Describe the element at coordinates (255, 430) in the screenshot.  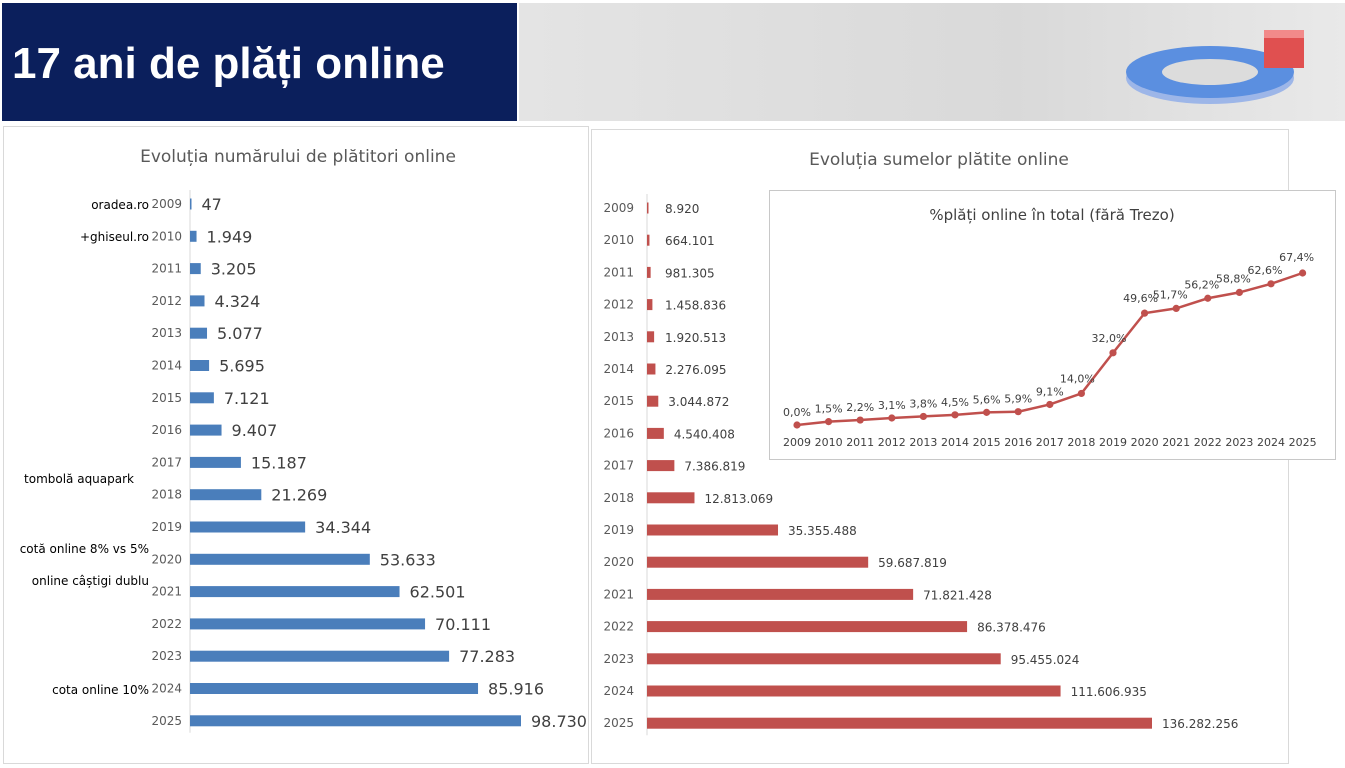
I see `data-label: 9.407` at that location.